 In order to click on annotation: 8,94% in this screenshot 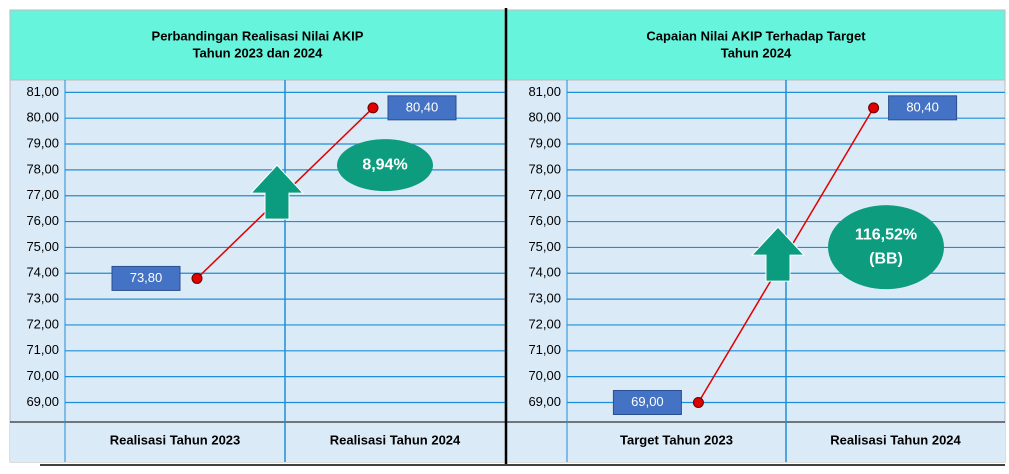, I will do `click(384, 164)`.